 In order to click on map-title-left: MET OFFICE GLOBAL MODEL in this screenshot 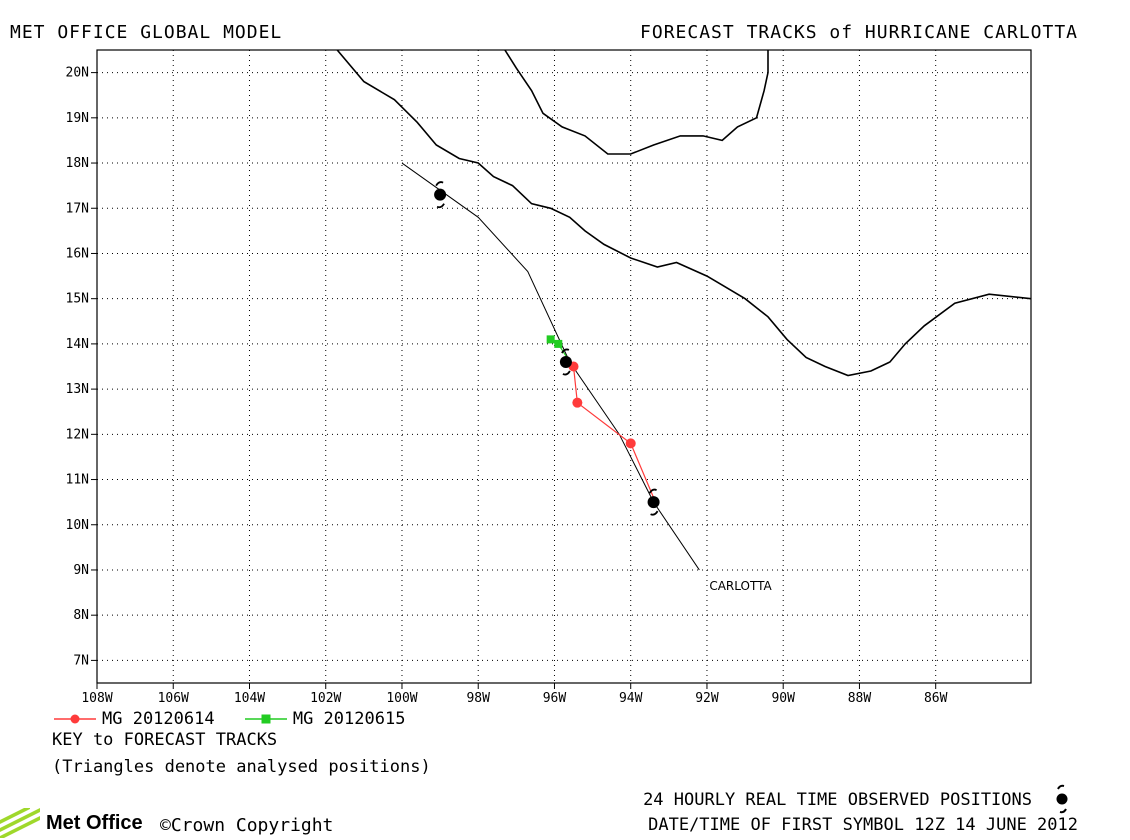, I will do `click(146, 32)`.